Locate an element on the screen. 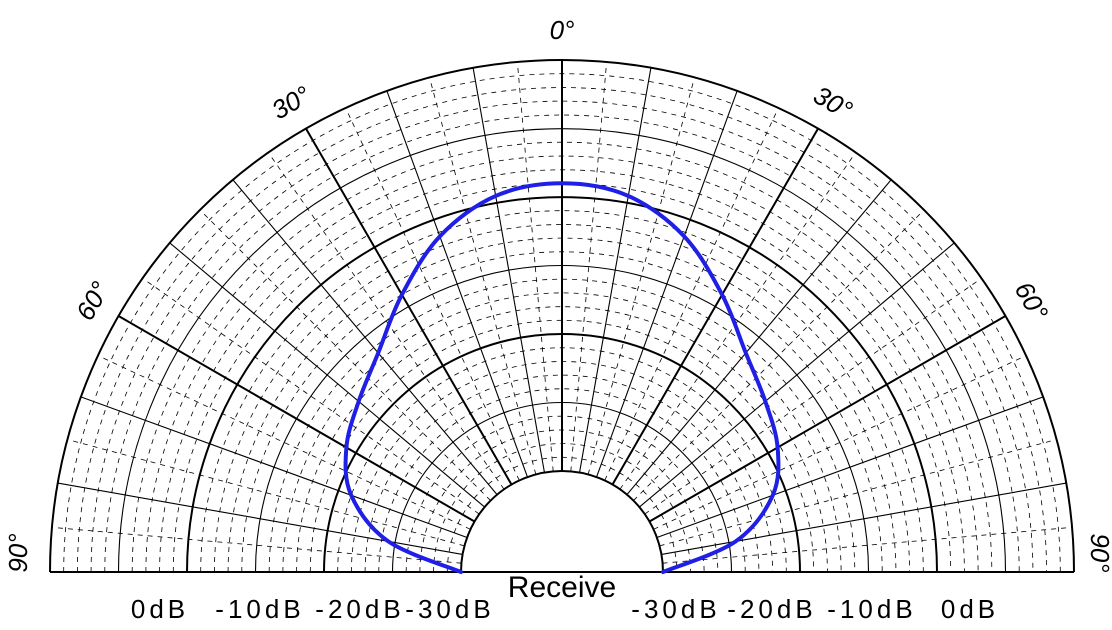 The height and width of the screenshot is (630, 1112). x-axis-label: Receive is located at coordinates (562, 587).